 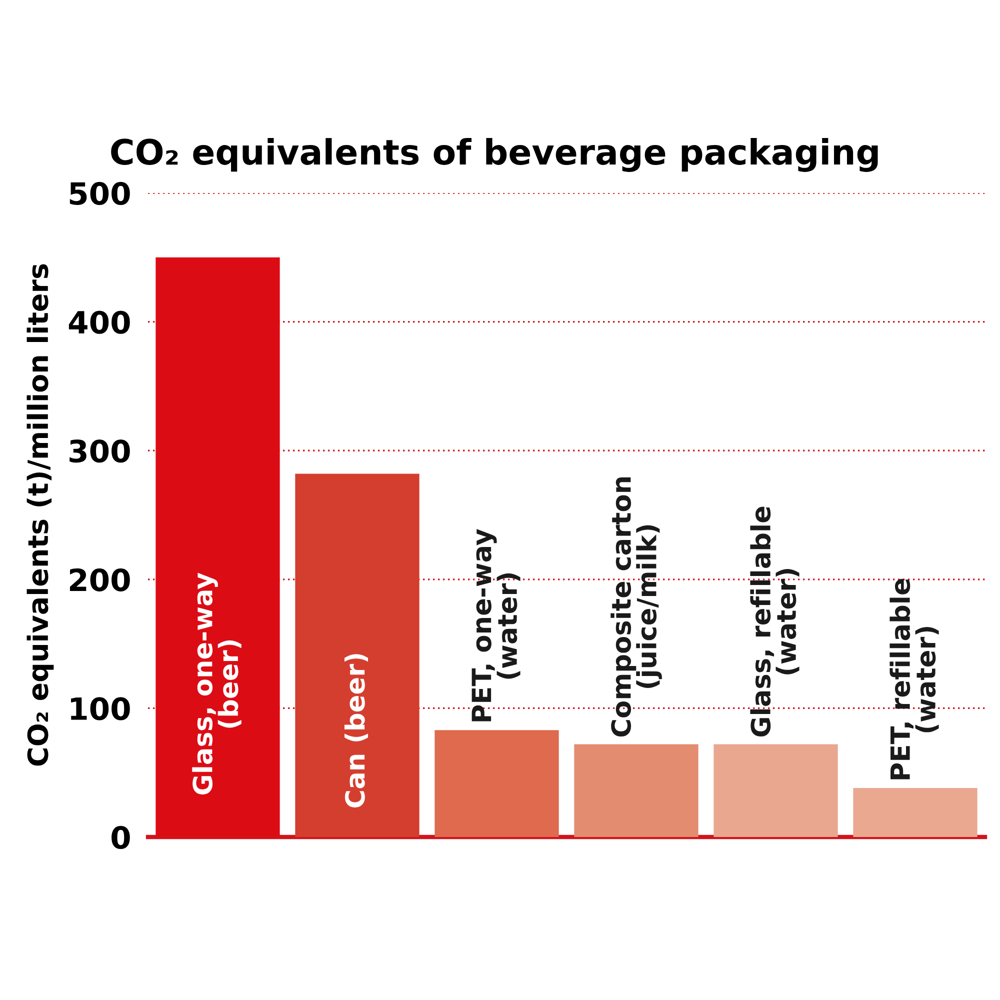 I want to click on x-tick-label: PET, refillable (water), so click(x=914, y=679).